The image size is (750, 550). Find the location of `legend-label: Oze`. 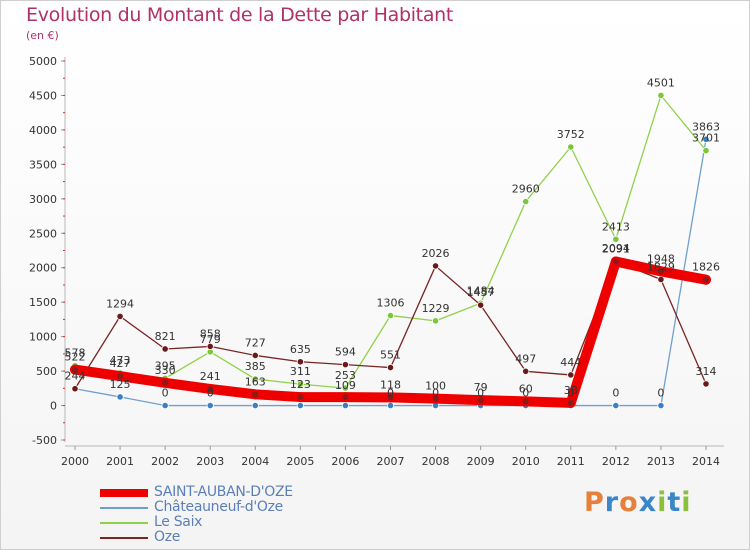

legend-label: Oze is located at coordinates (167, 537).